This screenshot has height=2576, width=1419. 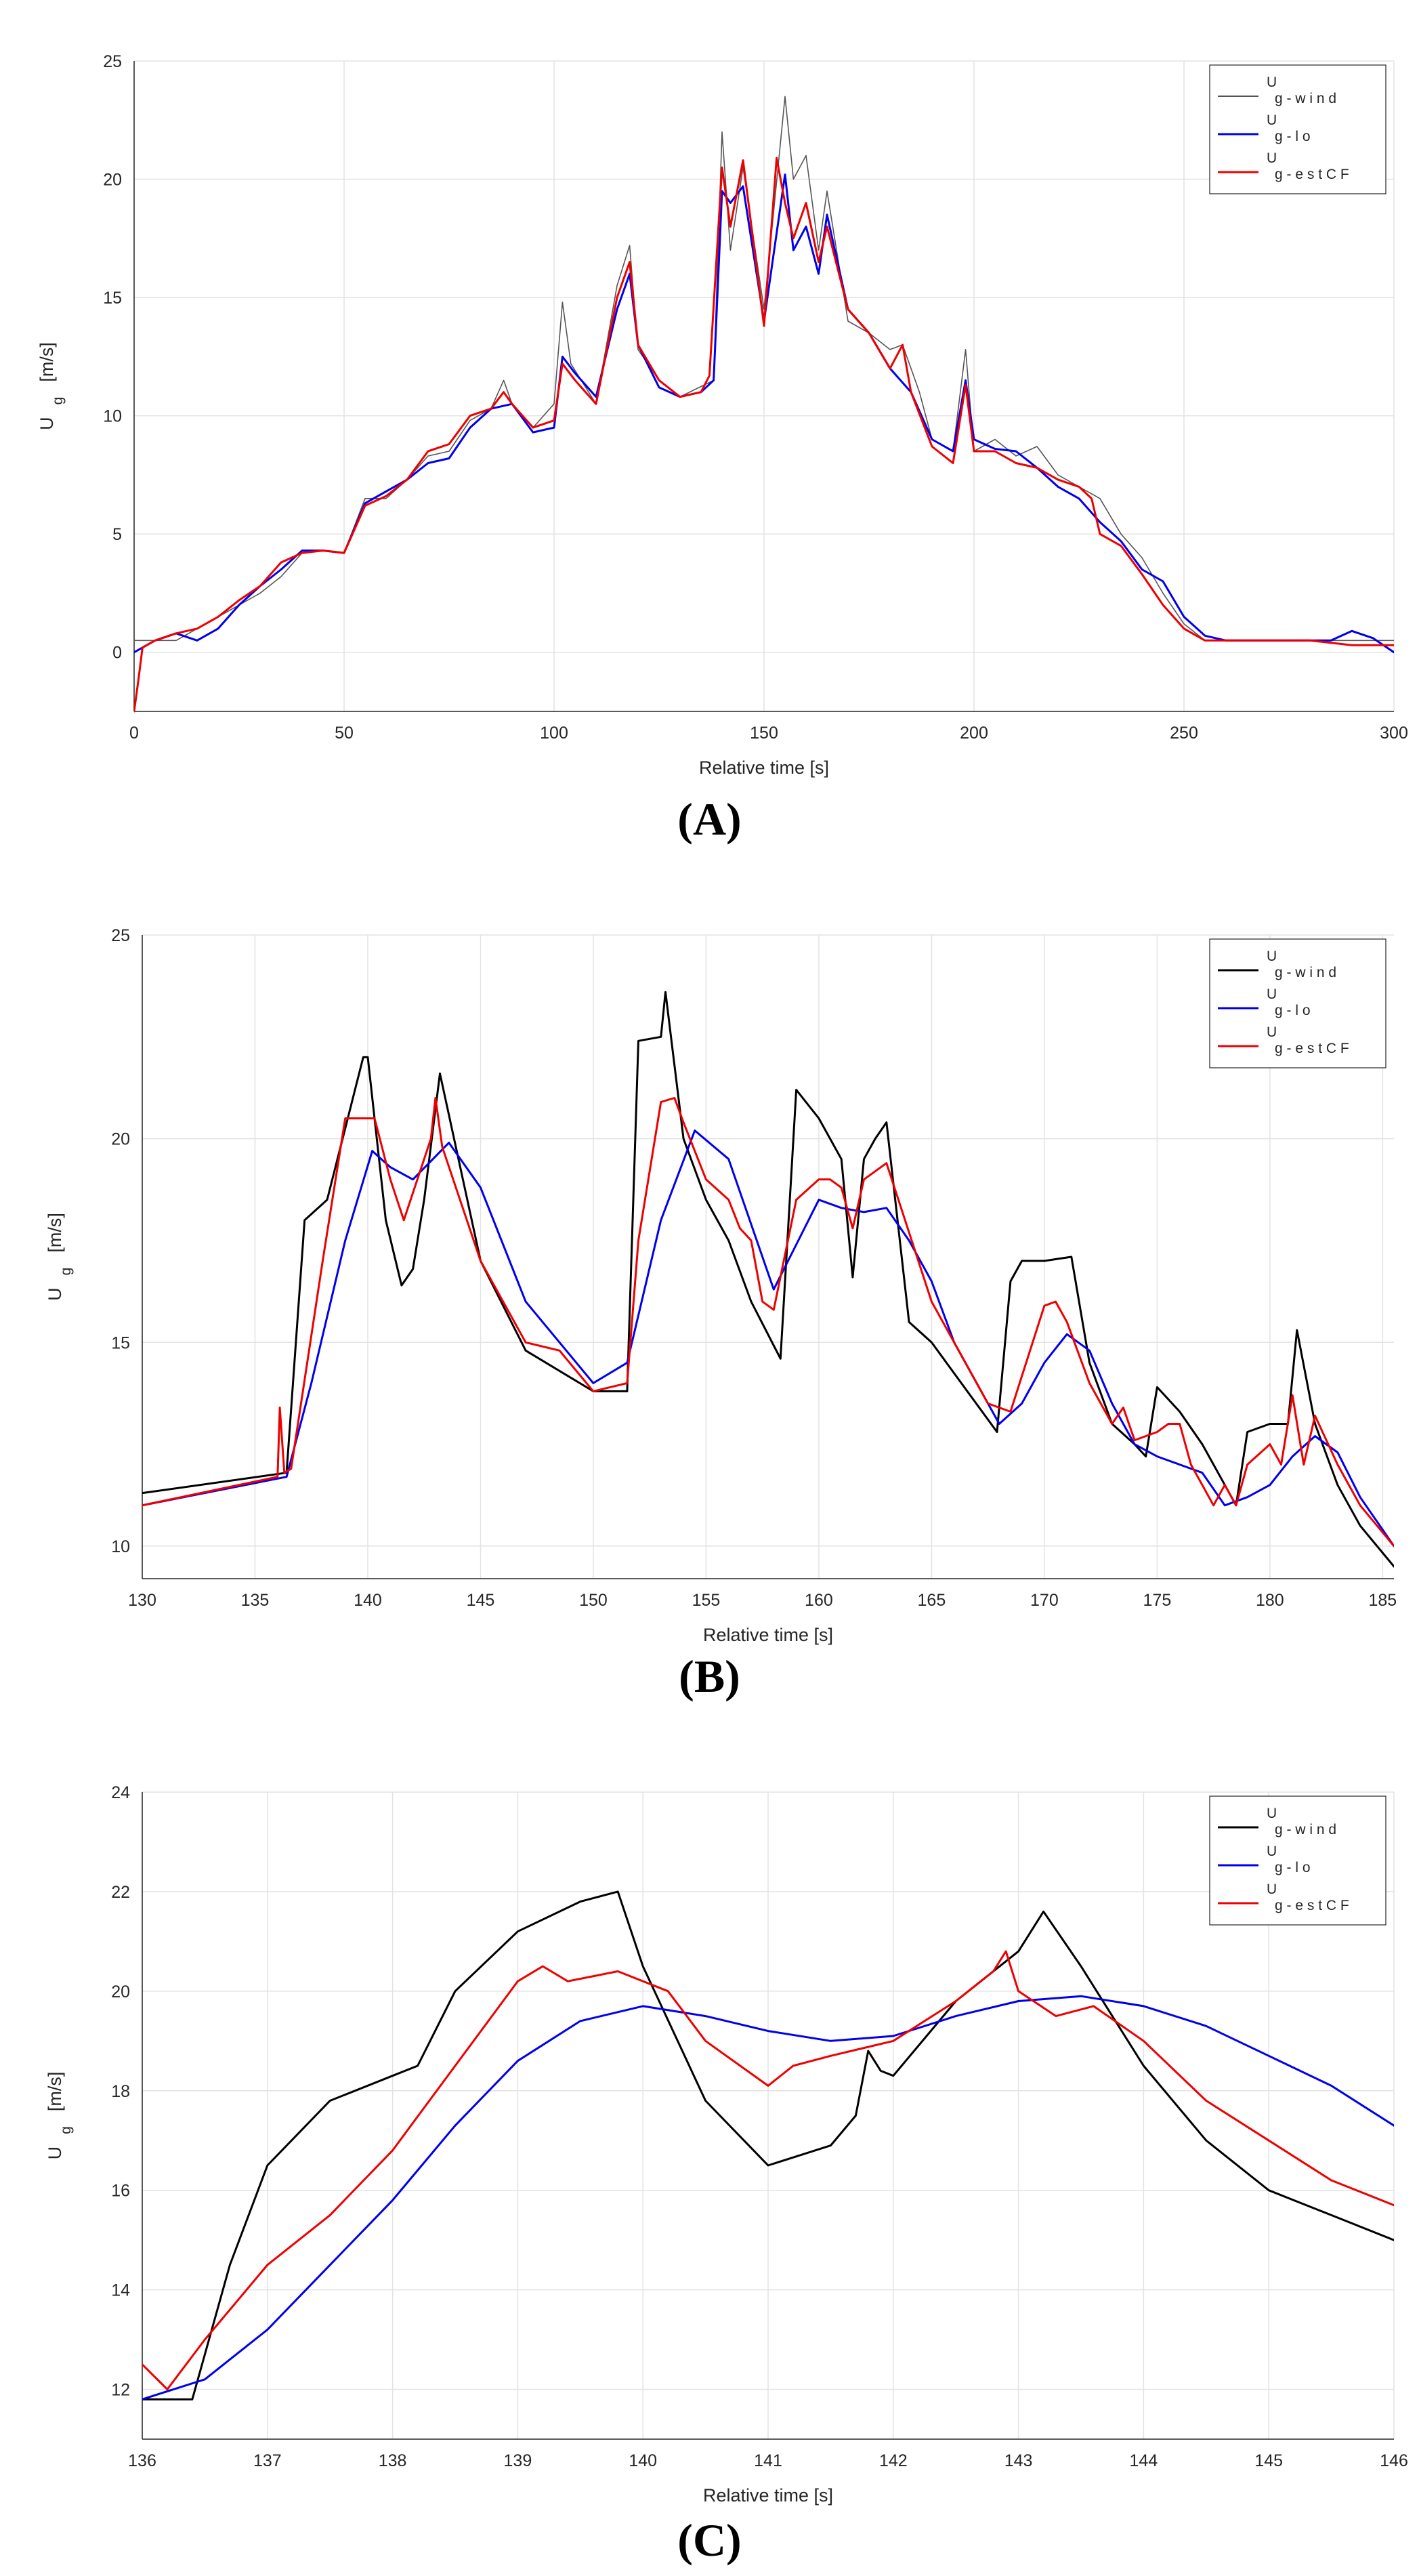 What do you see at coordinates (709, 819) in the screenshot?
I see `panel-label-a: (A)` at bounding box center [709, 819].